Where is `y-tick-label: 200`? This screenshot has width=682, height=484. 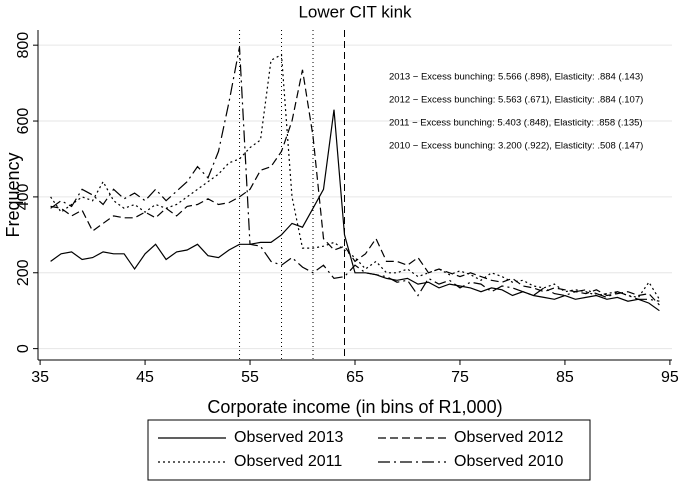
y-tick-label: 200 is located at coordinates (23, 272).